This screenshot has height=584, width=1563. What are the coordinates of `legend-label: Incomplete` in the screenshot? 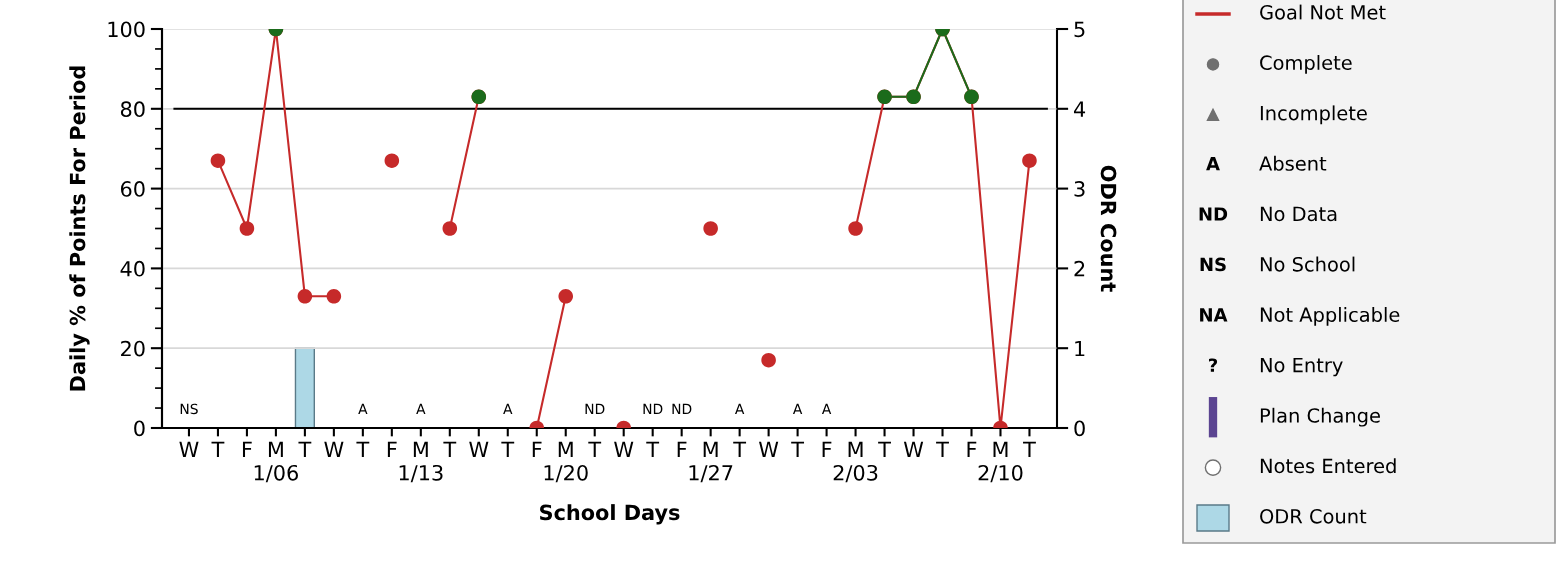 It's located at (1313, 115).